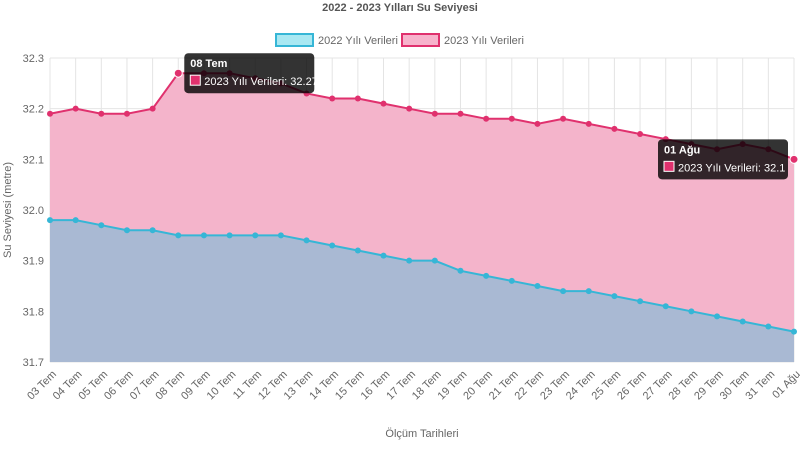 Image resolution: width=800 pixels, height=449 pixels. What do you see at coordinates (484, 41) in the screenshot?
I see `legend-label-1: 2023 Yılı Verileri` at bounding box center [484, 41].